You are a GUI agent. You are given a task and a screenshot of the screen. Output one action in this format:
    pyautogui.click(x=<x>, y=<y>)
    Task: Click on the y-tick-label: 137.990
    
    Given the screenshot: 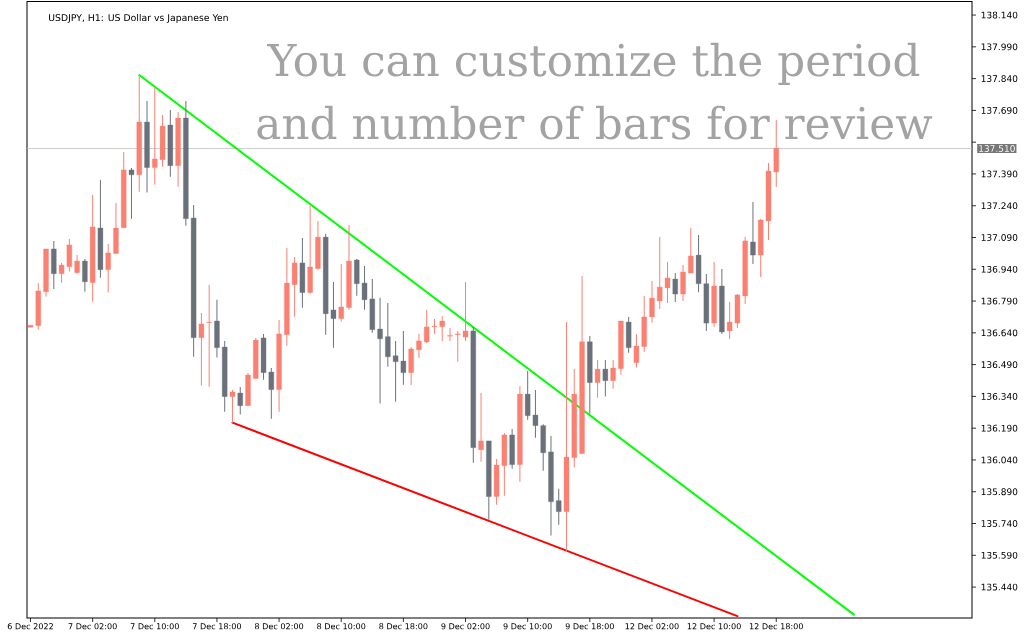 What is the action you would take?
    pyautogui.click(x=999, y=47)
    